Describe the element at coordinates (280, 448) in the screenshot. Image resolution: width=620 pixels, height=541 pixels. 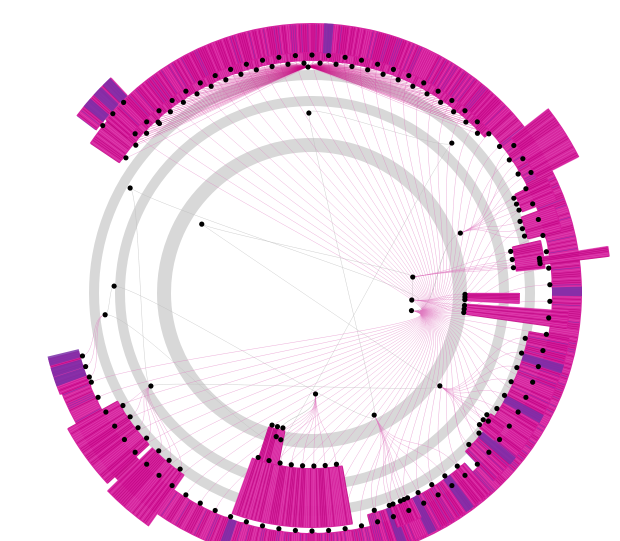
I see `bottom-center-top-strand` at that location.